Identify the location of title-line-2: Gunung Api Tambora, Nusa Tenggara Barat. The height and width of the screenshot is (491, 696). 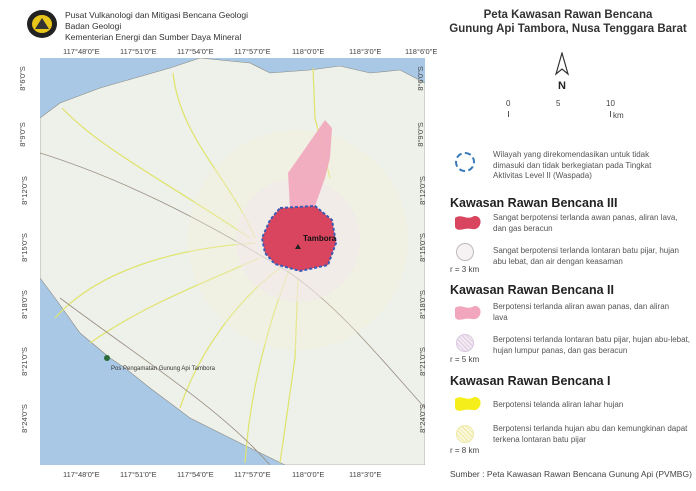
(568, 29).